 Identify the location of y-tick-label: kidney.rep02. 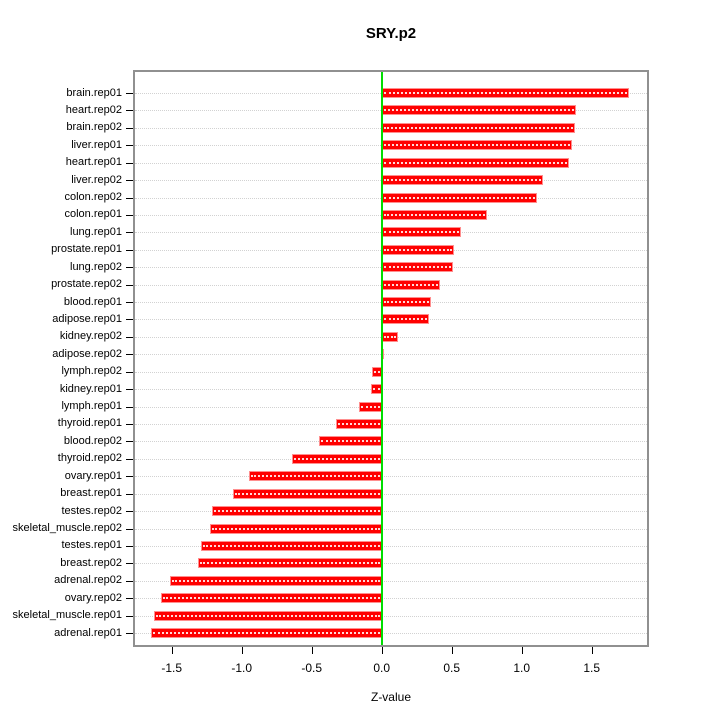
(90, 336).